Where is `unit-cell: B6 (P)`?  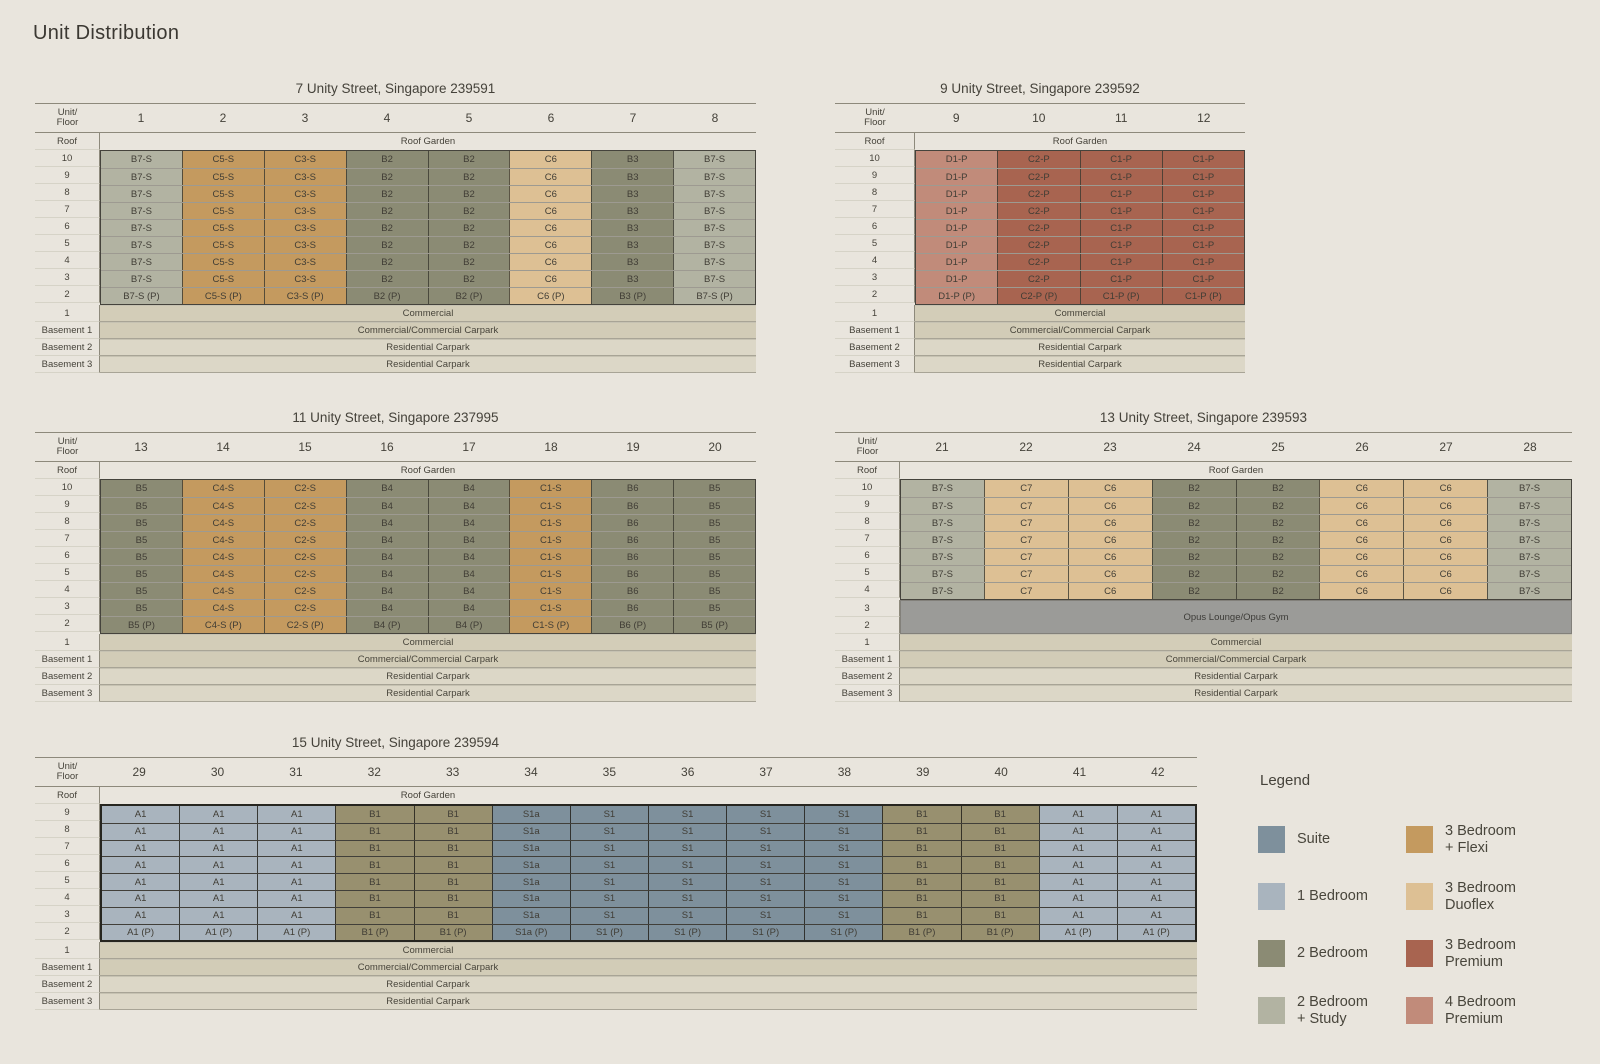 unit-cell: B6 (P) is located at coordinates (632, 625).